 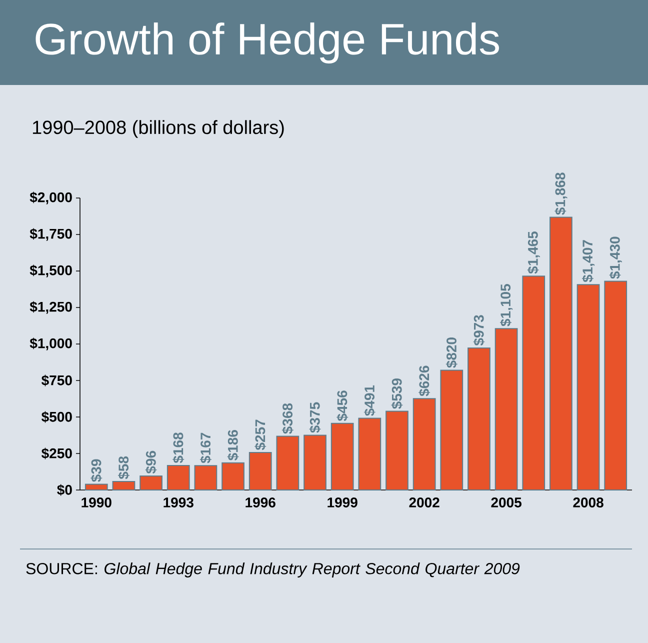 I want to click on data-label: $1,465, so click(x=533, y=252).